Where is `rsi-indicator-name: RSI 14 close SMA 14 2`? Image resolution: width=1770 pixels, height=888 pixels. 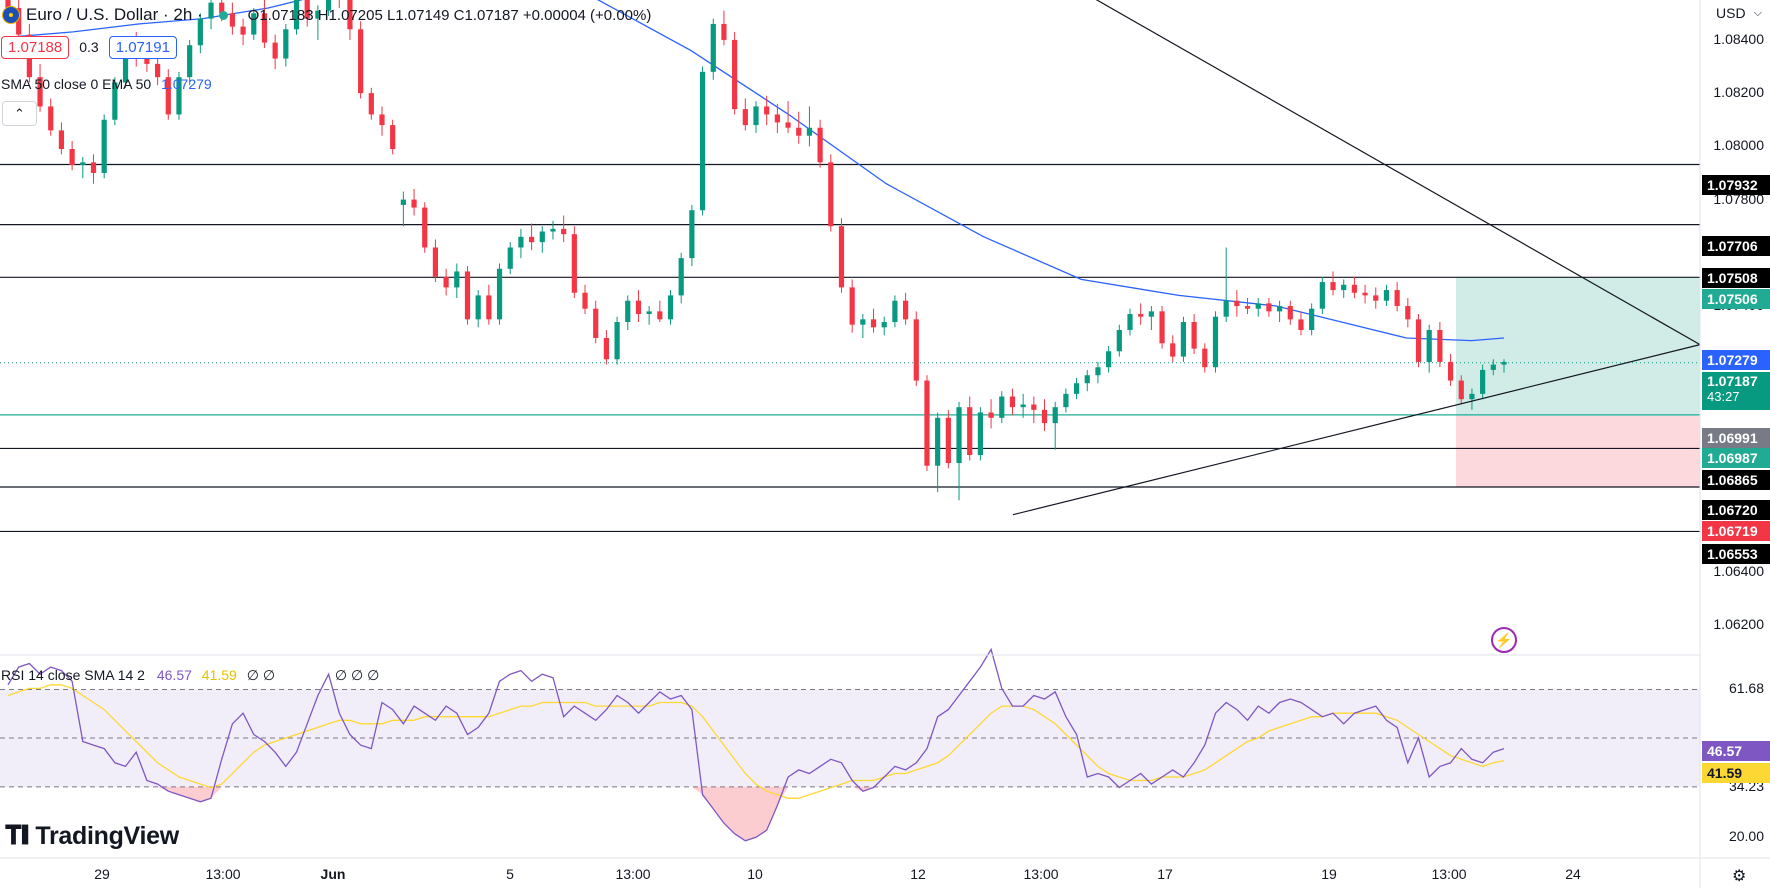 rsi-indicator-name: RSI 14 close SMA 14 2 is located at coordinates (73, 675).